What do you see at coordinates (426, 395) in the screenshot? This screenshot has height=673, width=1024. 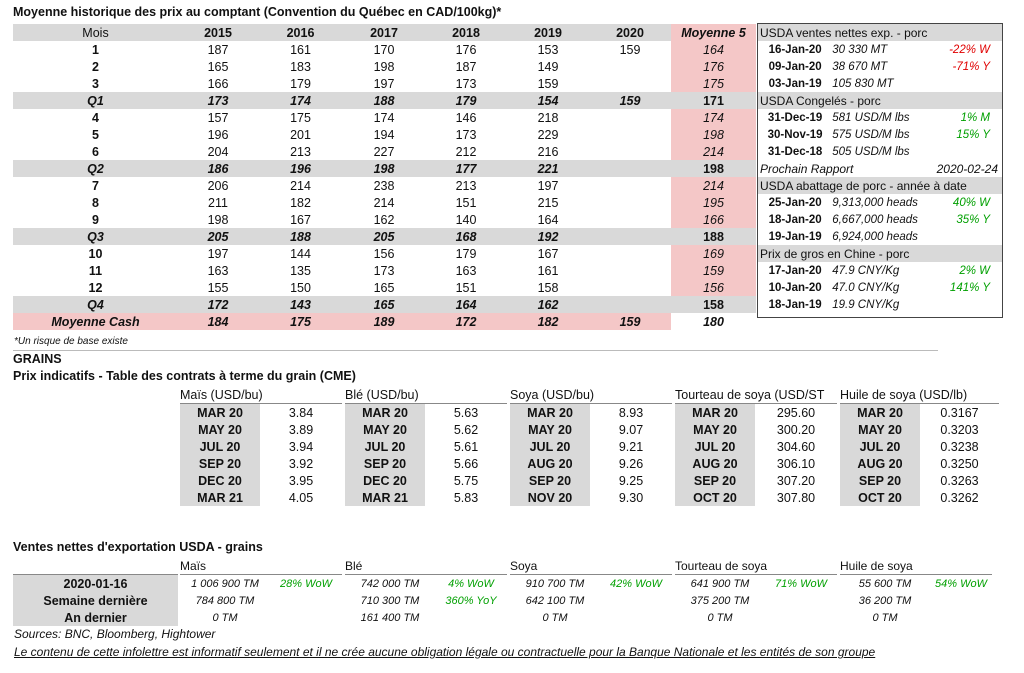 I see `futures-group-name: Blé (USD/bu)` at bounding box center [426, 395].